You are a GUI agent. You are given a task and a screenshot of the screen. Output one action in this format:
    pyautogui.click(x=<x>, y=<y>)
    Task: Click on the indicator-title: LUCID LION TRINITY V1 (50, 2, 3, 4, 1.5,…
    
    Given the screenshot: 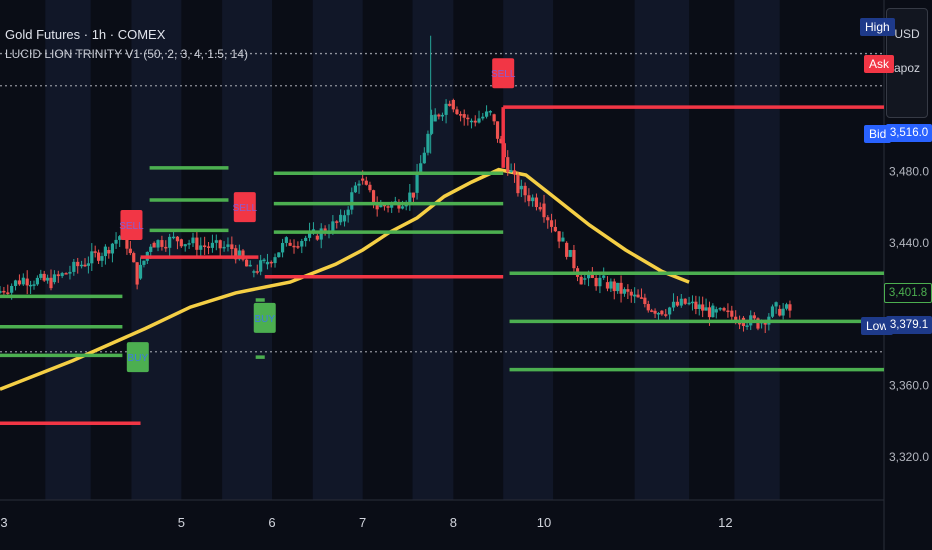 What is the action you would take?
    pyautogui.click(x=126, y=54)
    